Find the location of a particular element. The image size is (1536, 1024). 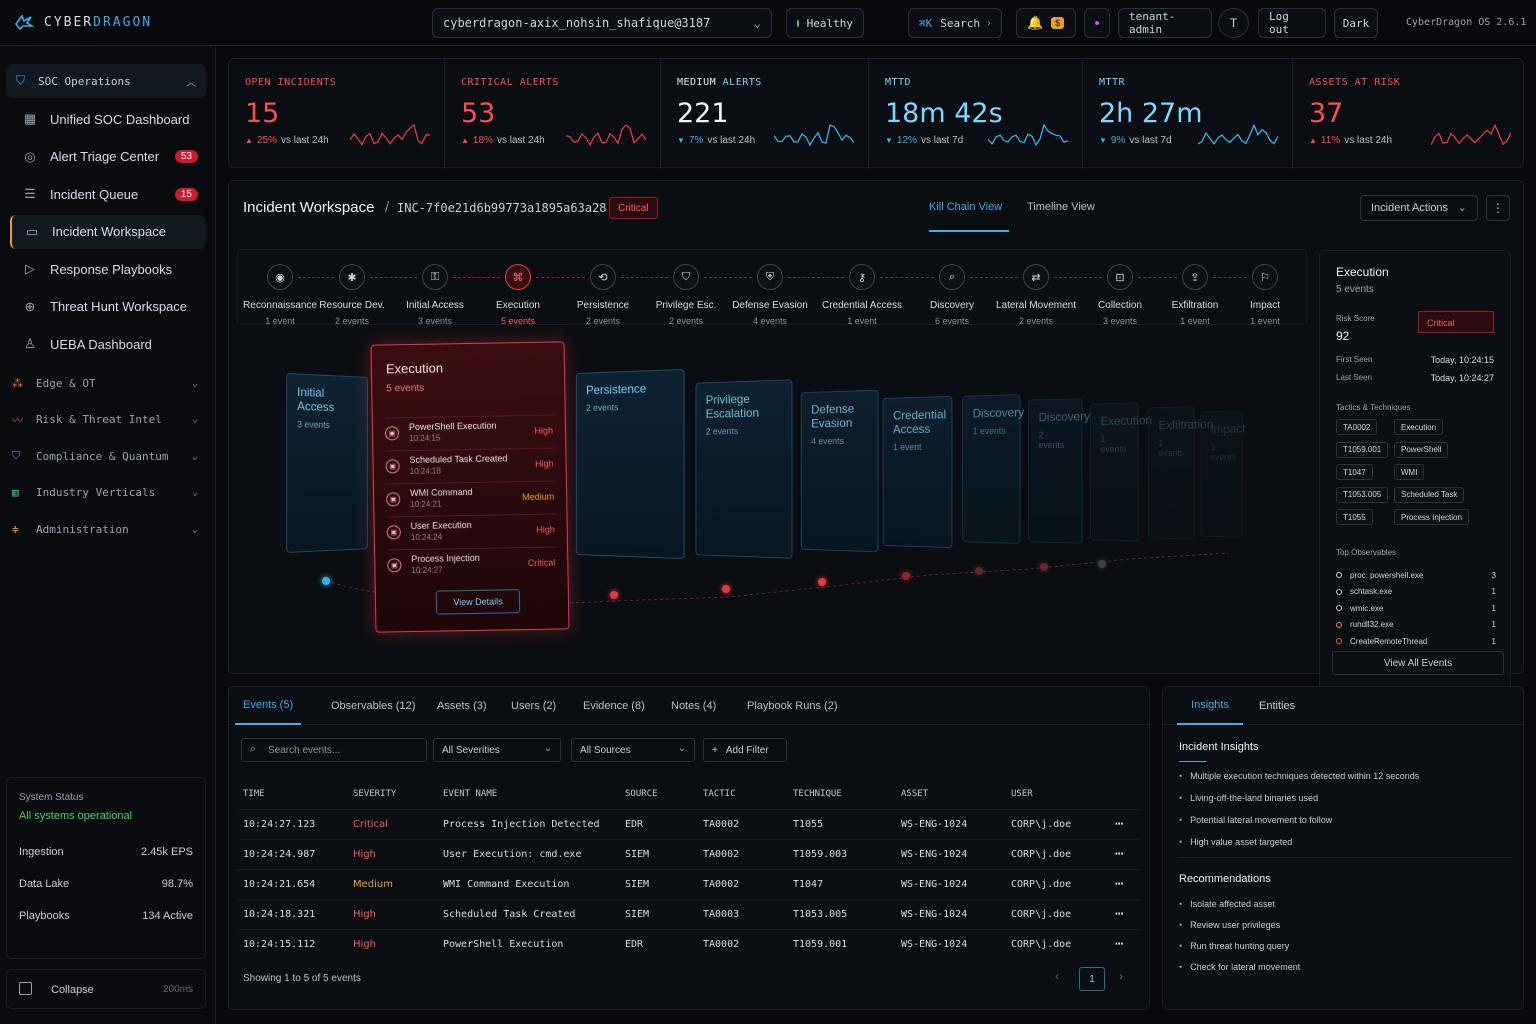

avatar: T is located at coordinates (1233, 23).